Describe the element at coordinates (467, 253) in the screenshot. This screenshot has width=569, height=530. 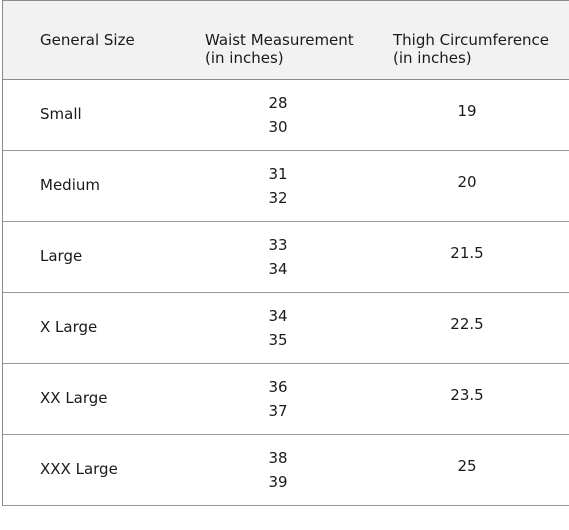
I see `thigh-cell: 21.5` at that location.